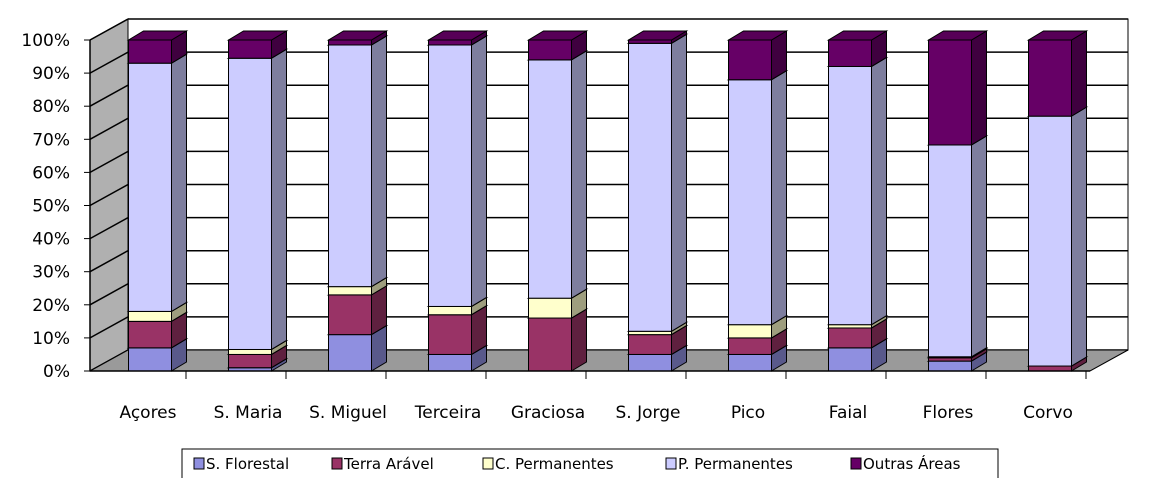 This screenshot has height=478, width=1150. Describe the element at coordinates (657, 35) in the screenshot. I see `bar-segment-s-jorge-outras-areas-top` at that location.